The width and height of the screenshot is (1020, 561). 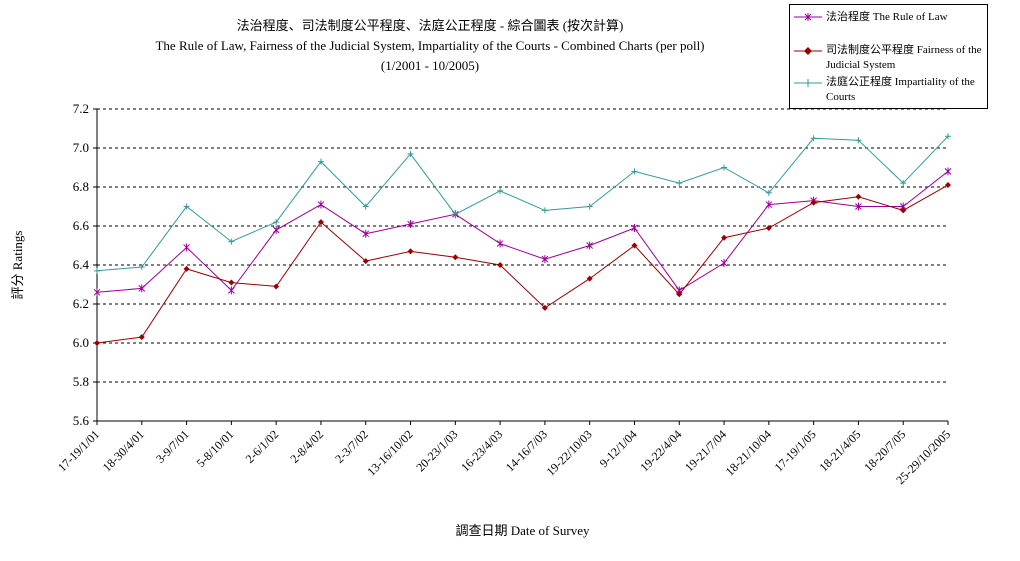 I want to click on legend-label-impartiality: 法庭公正程度 Impartiality of the Courts, so click(x=900, y=89).